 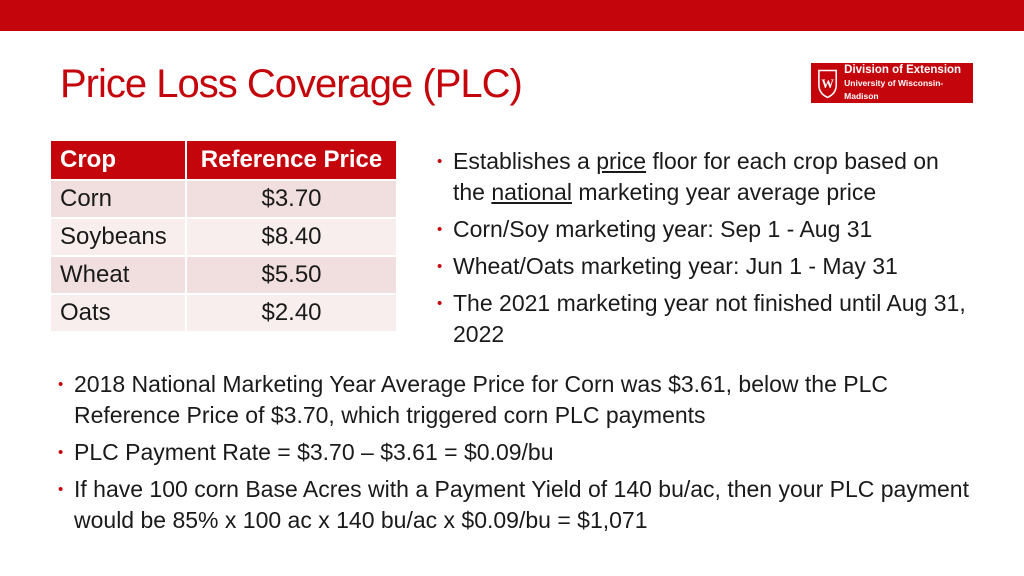 I want to click on table-header-row: Crop Reference Price, so click(x=223, y=160).